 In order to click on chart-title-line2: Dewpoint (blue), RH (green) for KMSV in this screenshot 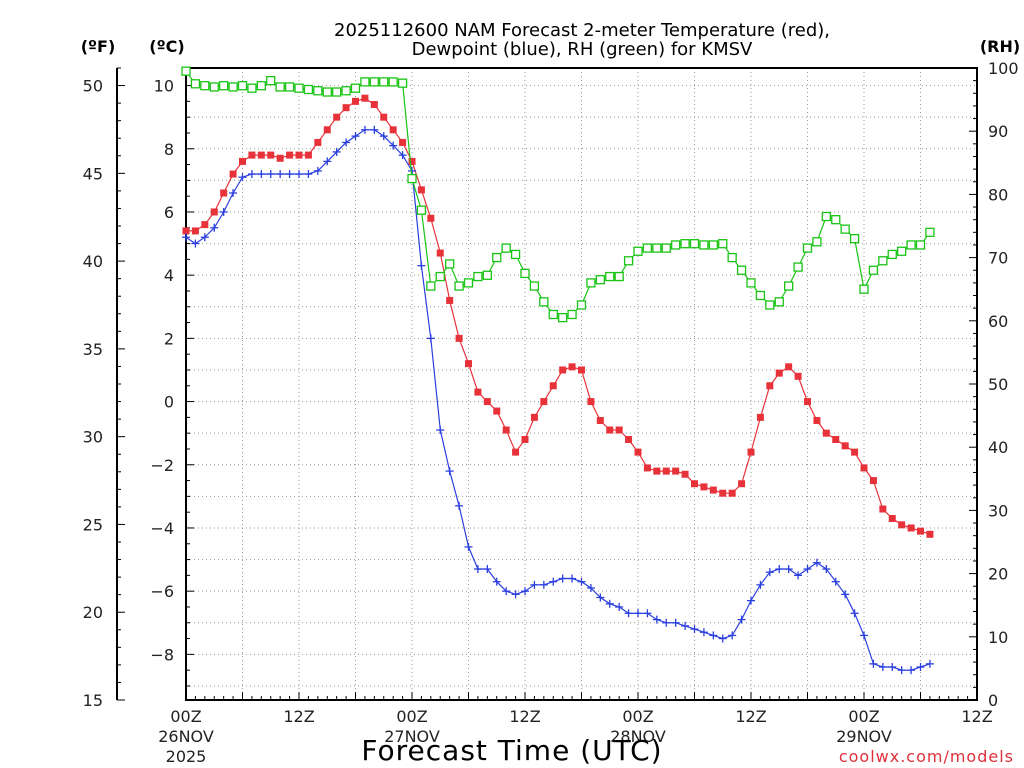, I will do `click(582, 49)`.